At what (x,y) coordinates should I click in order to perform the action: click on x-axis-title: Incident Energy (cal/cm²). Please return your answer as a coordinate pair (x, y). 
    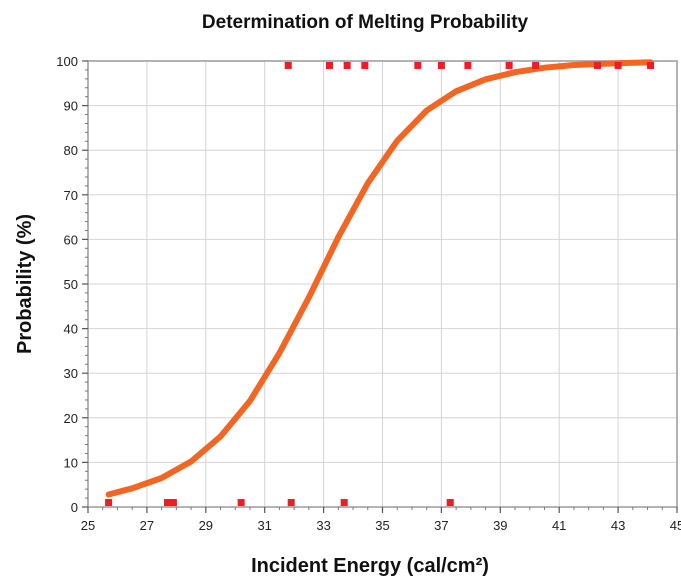
    Looking at the image, I should click on (370, 566).